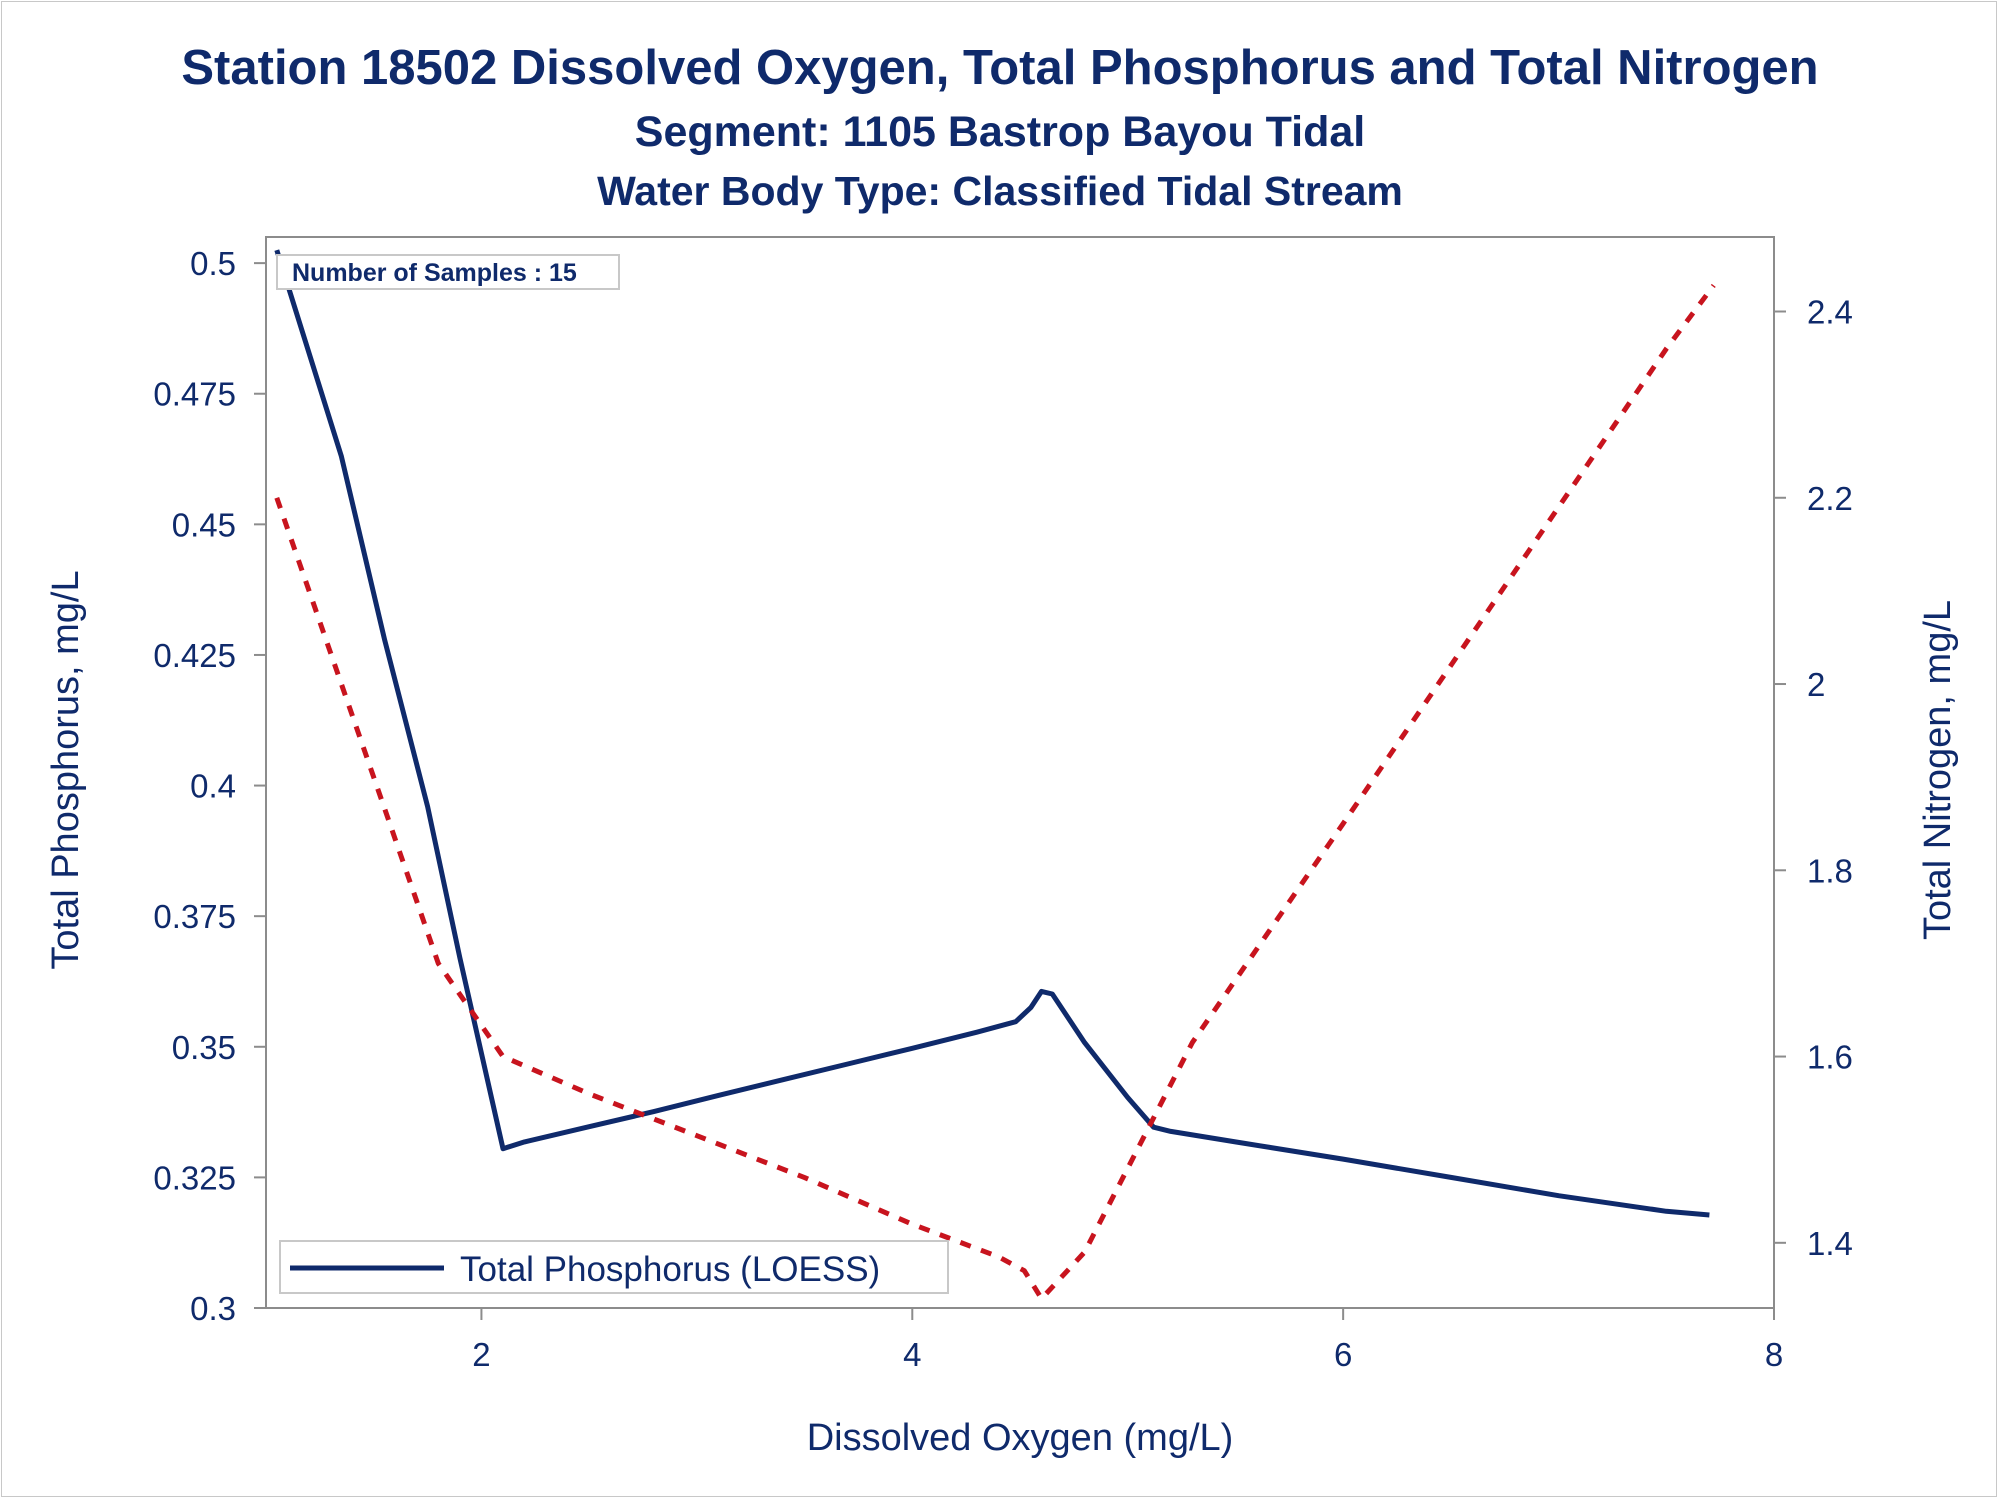 Image resolution: width=2000 pixels, height=1500 pixels. What do you see at coordinates (1830, 1057) in the screenshot?
I see `y-tick-label-right: 1.6` at bounding box center [1830, 1057].